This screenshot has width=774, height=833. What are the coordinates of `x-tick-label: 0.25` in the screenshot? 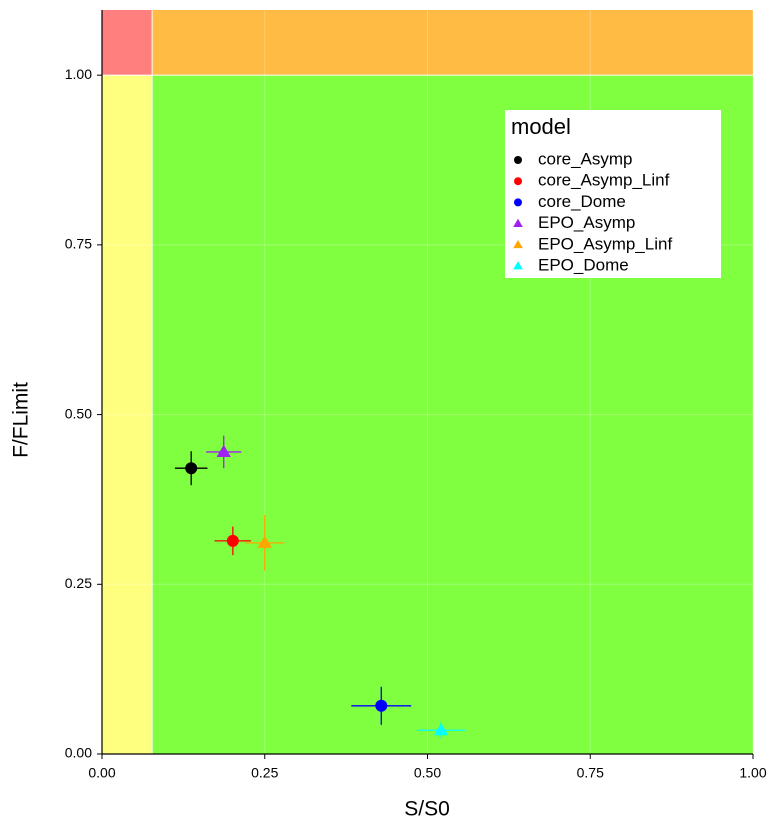 It's located at (264, 773).